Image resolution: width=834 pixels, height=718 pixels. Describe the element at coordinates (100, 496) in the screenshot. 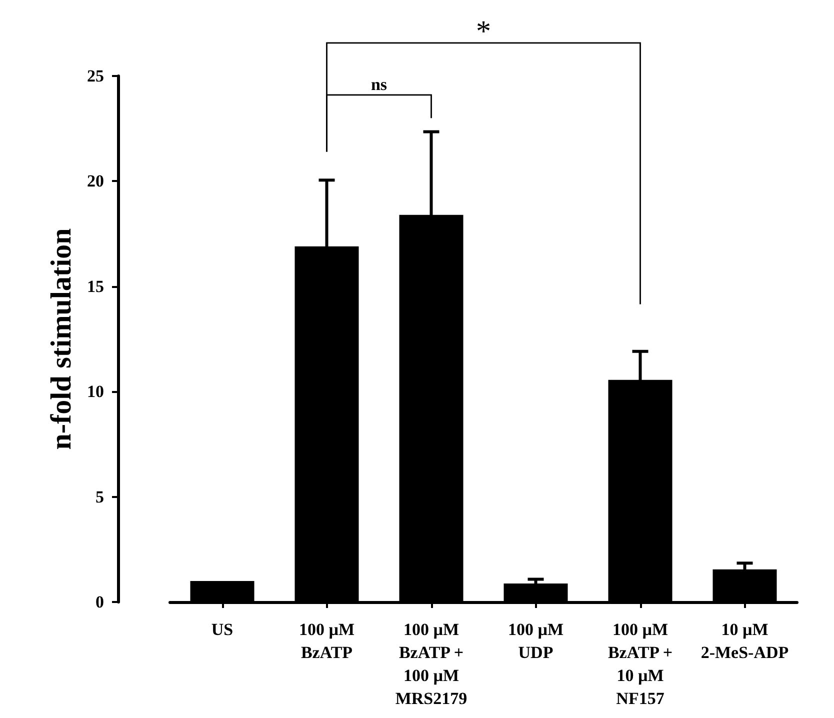

I see `y-tick-label: 5` at that location.